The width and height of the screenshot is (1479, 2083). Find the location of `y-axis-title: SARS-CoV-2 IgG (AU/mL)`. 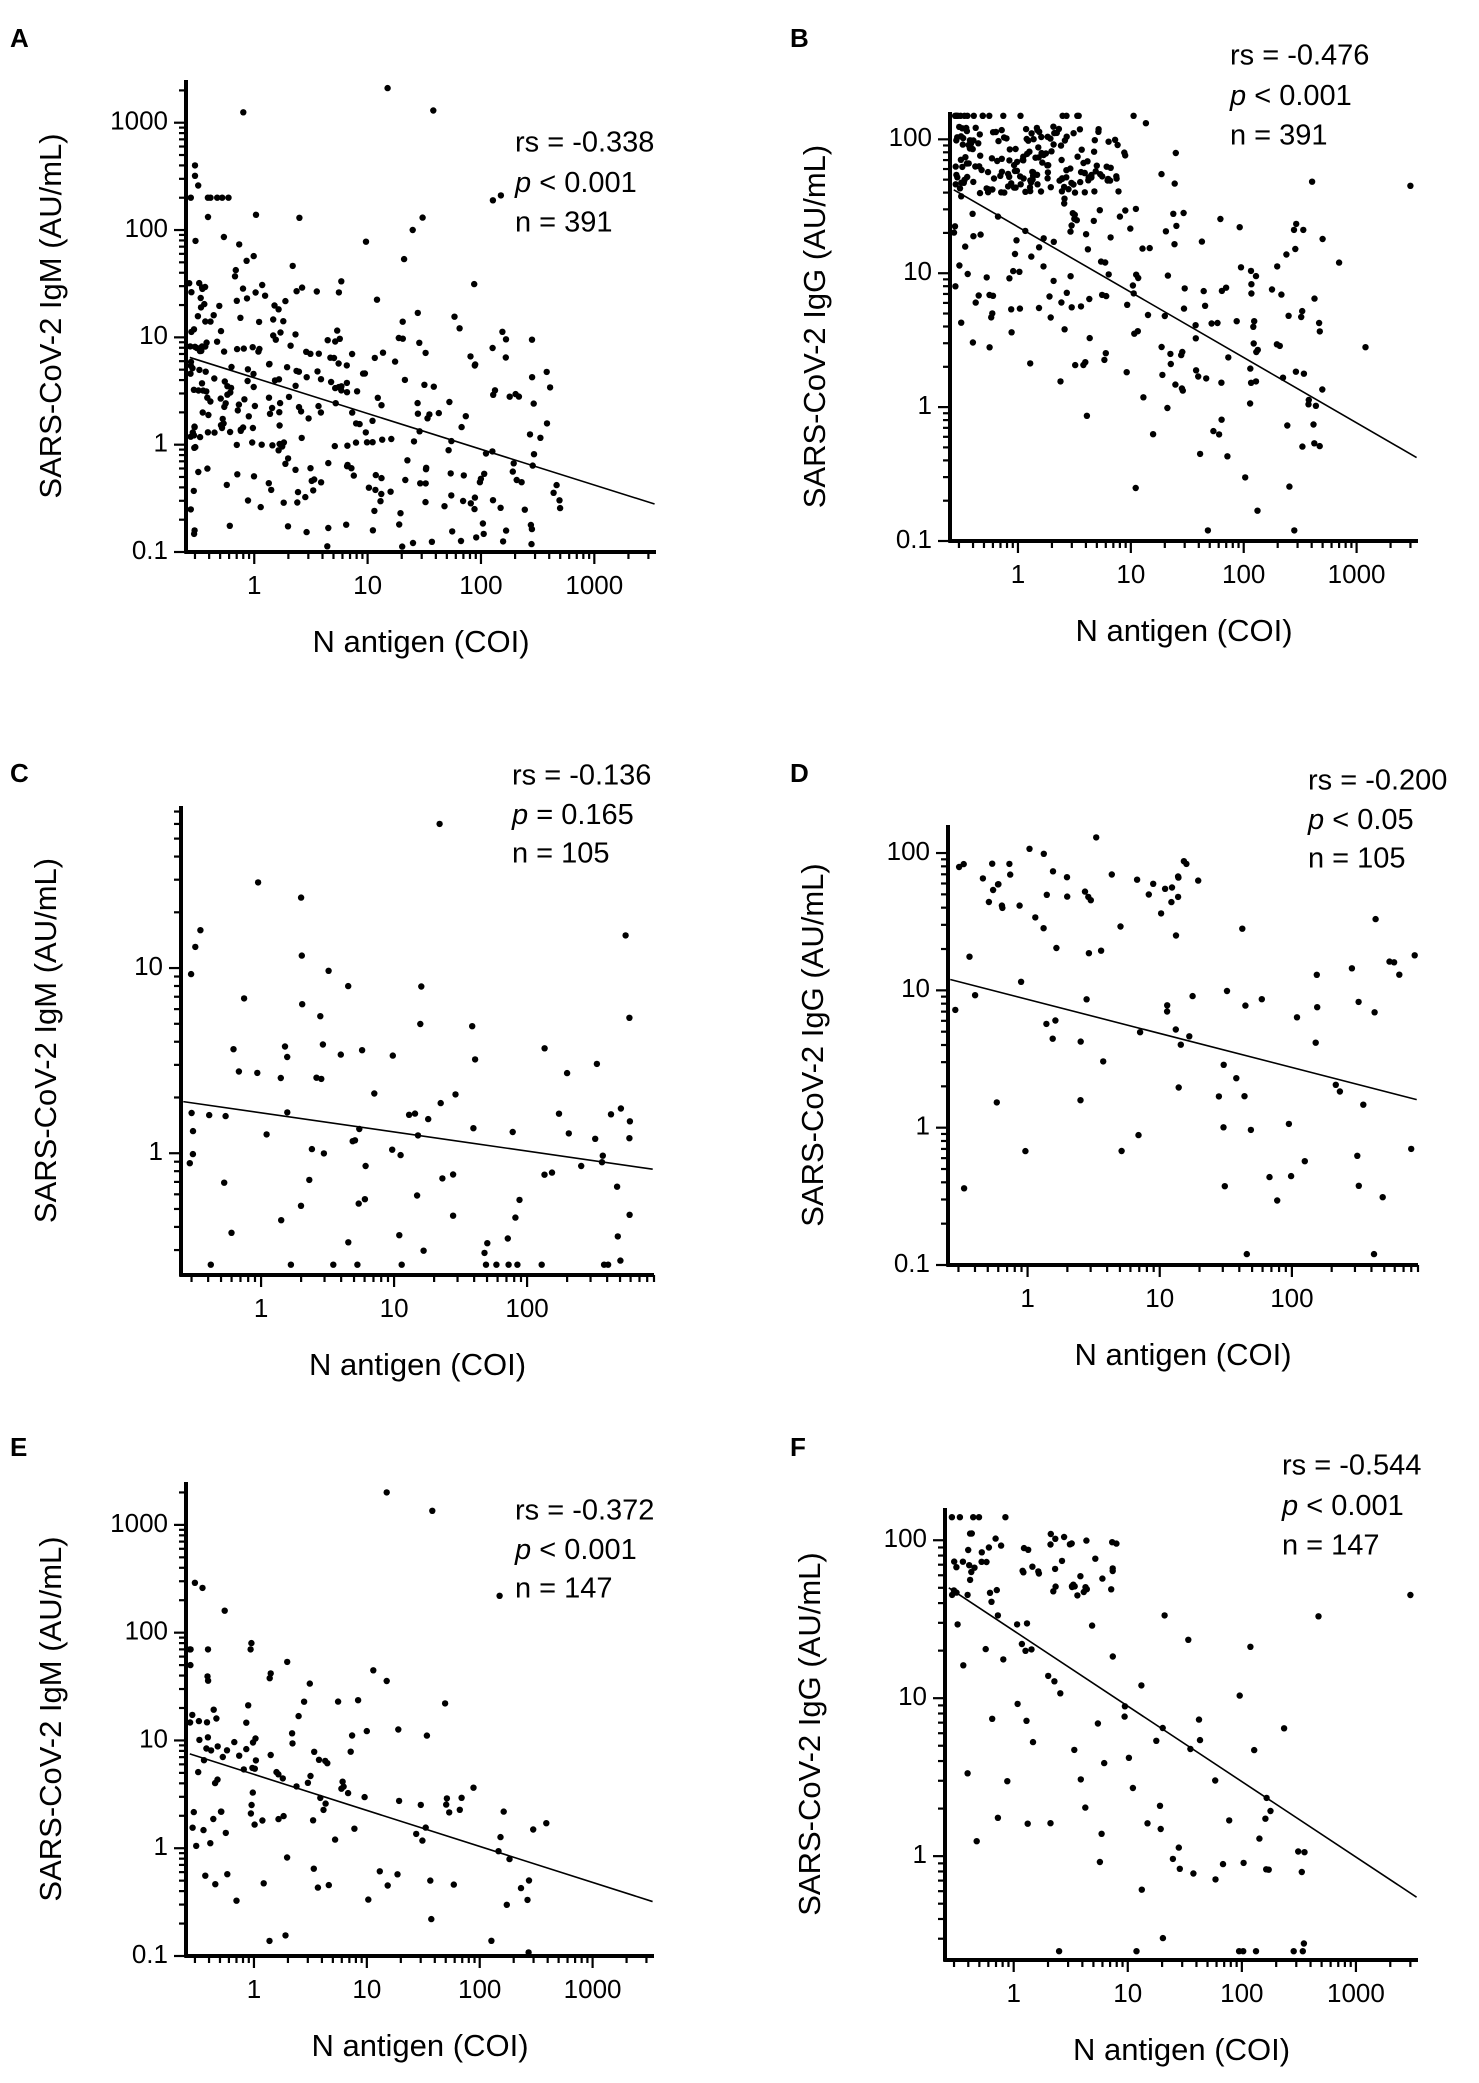

y-axis-title: SARS-CoV-2 IgG (AU/mL) is located at coordinates (809, 1733).